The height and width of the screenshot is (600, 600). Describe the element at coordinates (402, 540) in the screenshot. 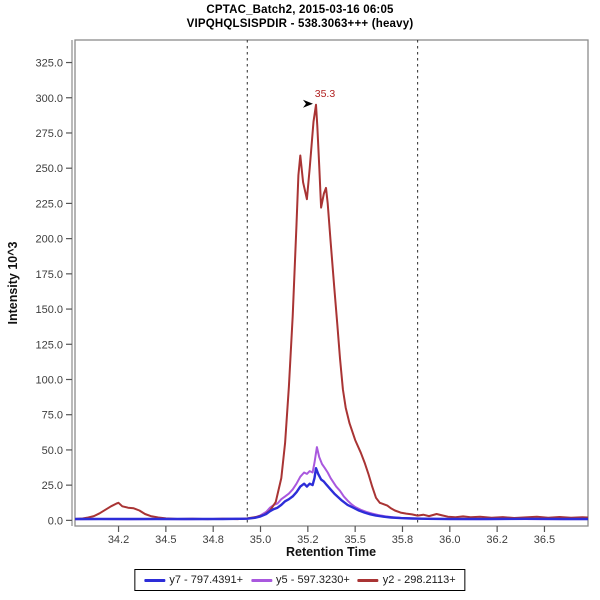

I see `x-tick-label: 35.8` at that location.